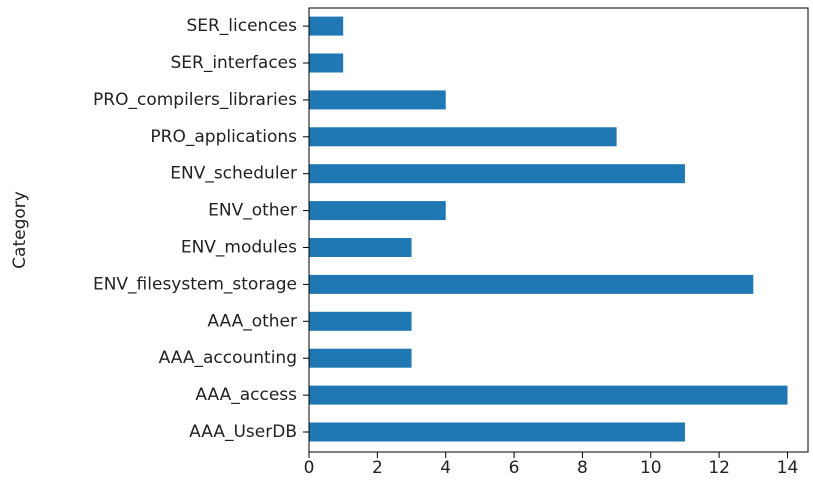 Image resolution: width=813 pixels, height=483 pixels. What do you see at coordinates (246, 395) in the screenshot?
I see `y-tick-label: AAA_access` at bounding box center [246, 395].